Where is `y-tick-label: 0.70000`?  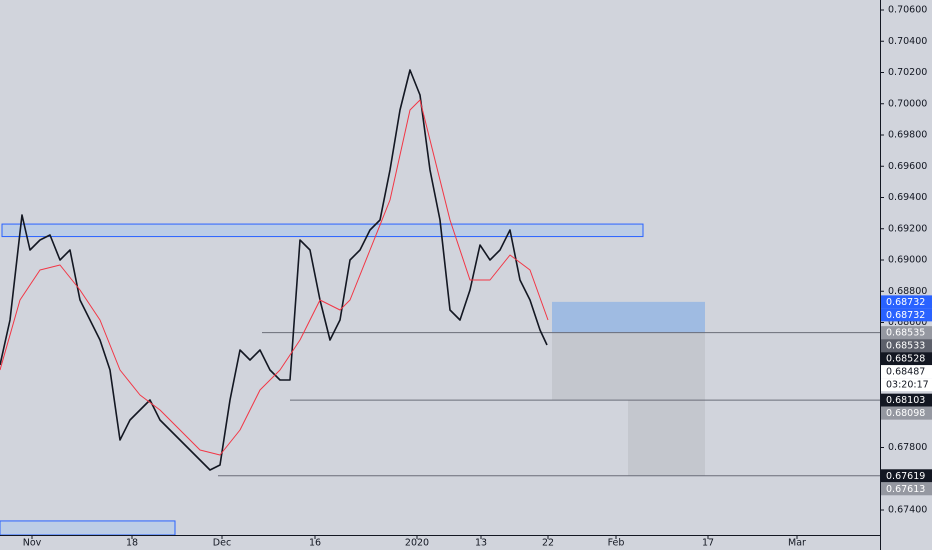 y-tick-label: 0.70000 is located at coordinates (907, 103).